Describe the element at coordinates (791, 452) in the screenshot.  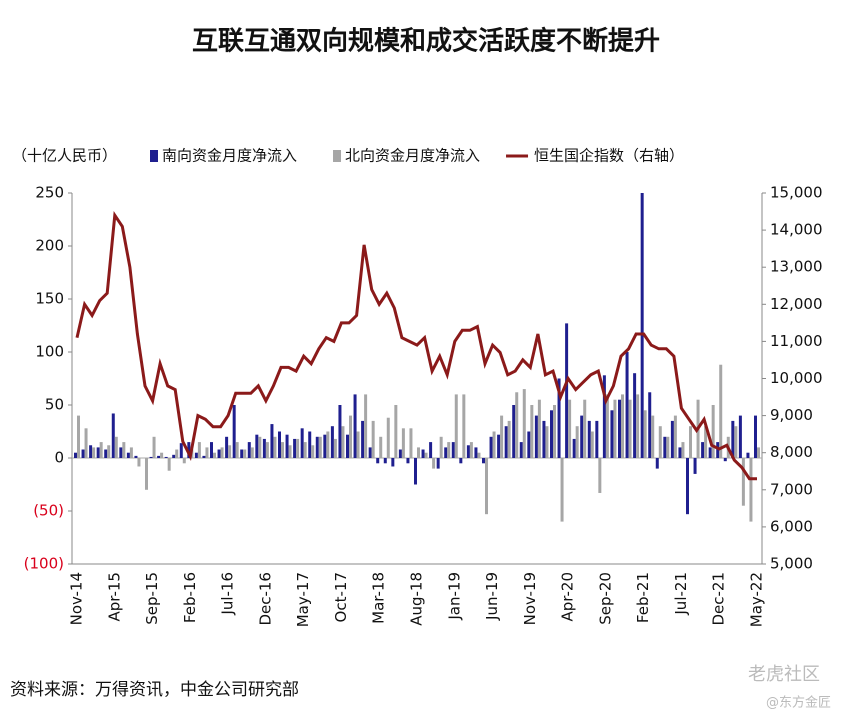
I see `y2-tick-label: 8,000` at that location.